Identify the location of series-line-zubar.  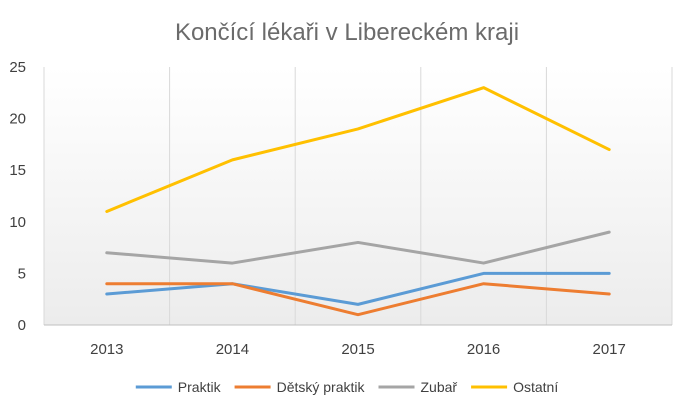
(358, 247).